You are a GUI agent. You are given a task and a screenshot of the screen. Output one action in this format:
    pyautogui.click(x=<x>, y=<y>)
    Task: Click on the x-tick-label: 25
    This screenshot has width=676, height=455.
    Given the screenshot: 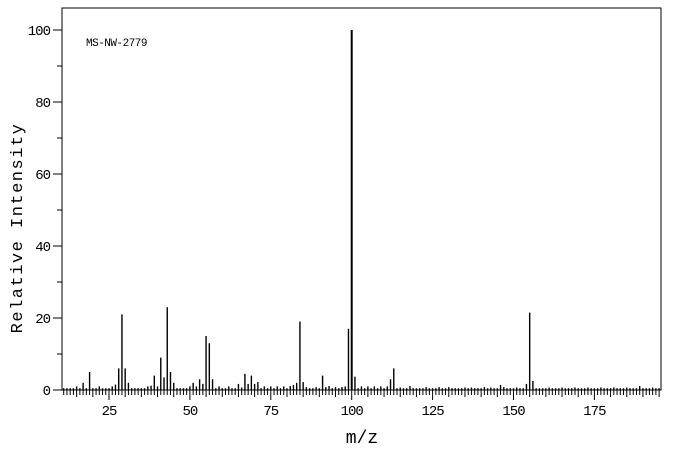 What is the action you would take?
    pyautogui.click(x=109, y=412)
    